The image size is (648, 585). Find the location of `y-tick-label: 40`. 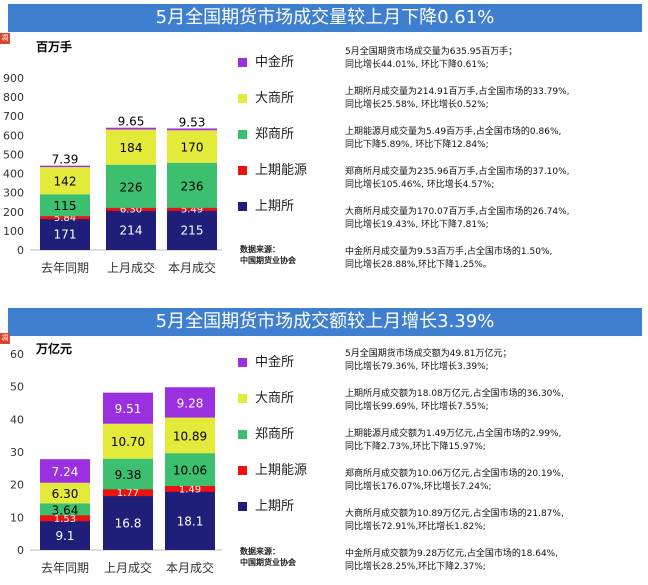

y-tick-label: 40 is located at coordinates (17, 419).